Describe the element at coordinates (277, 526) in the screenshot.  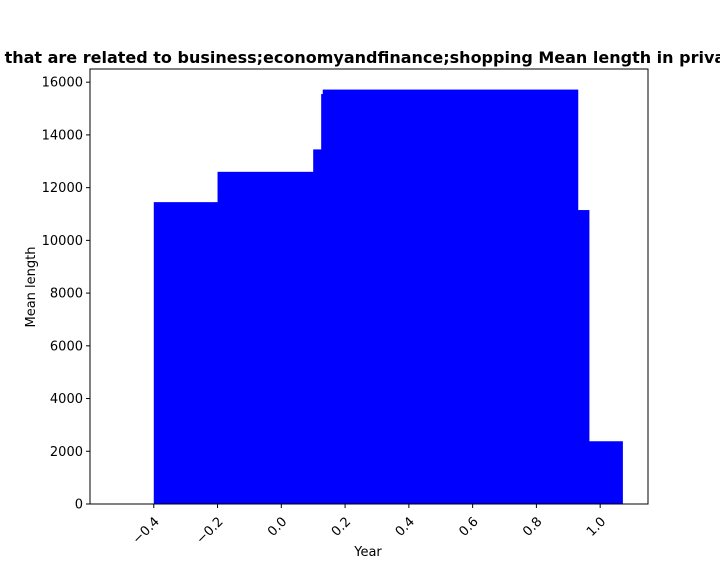
I see `x-tick-label: 0.0` at that location.